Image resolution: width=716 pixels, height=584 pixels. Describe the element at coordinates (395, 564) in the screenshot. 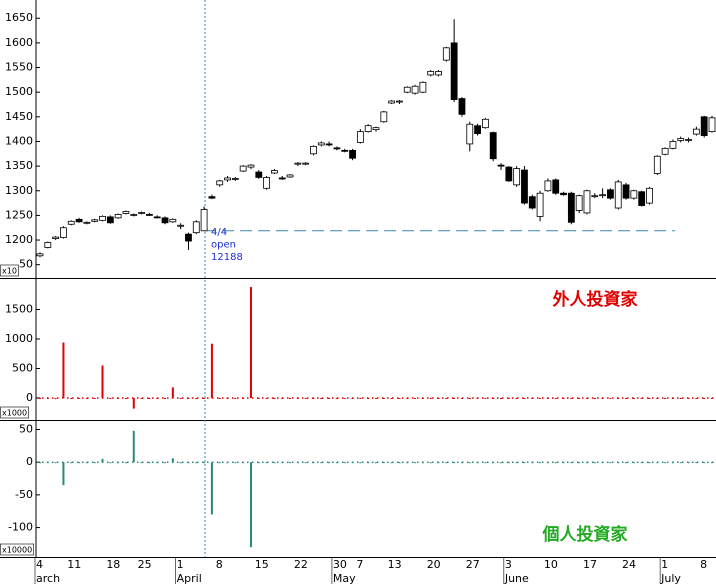

I see `x-tick-label: 13` at that location.